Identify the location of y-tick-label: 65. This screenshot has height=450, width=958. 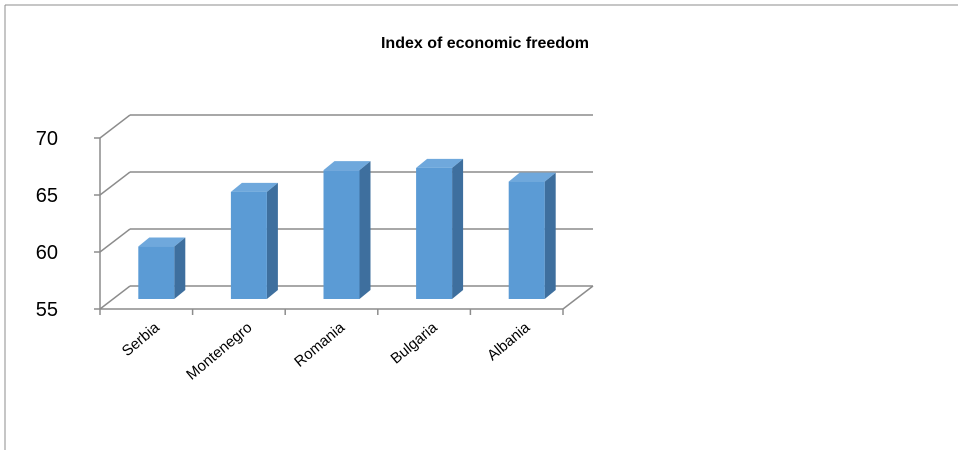
(47, 196).